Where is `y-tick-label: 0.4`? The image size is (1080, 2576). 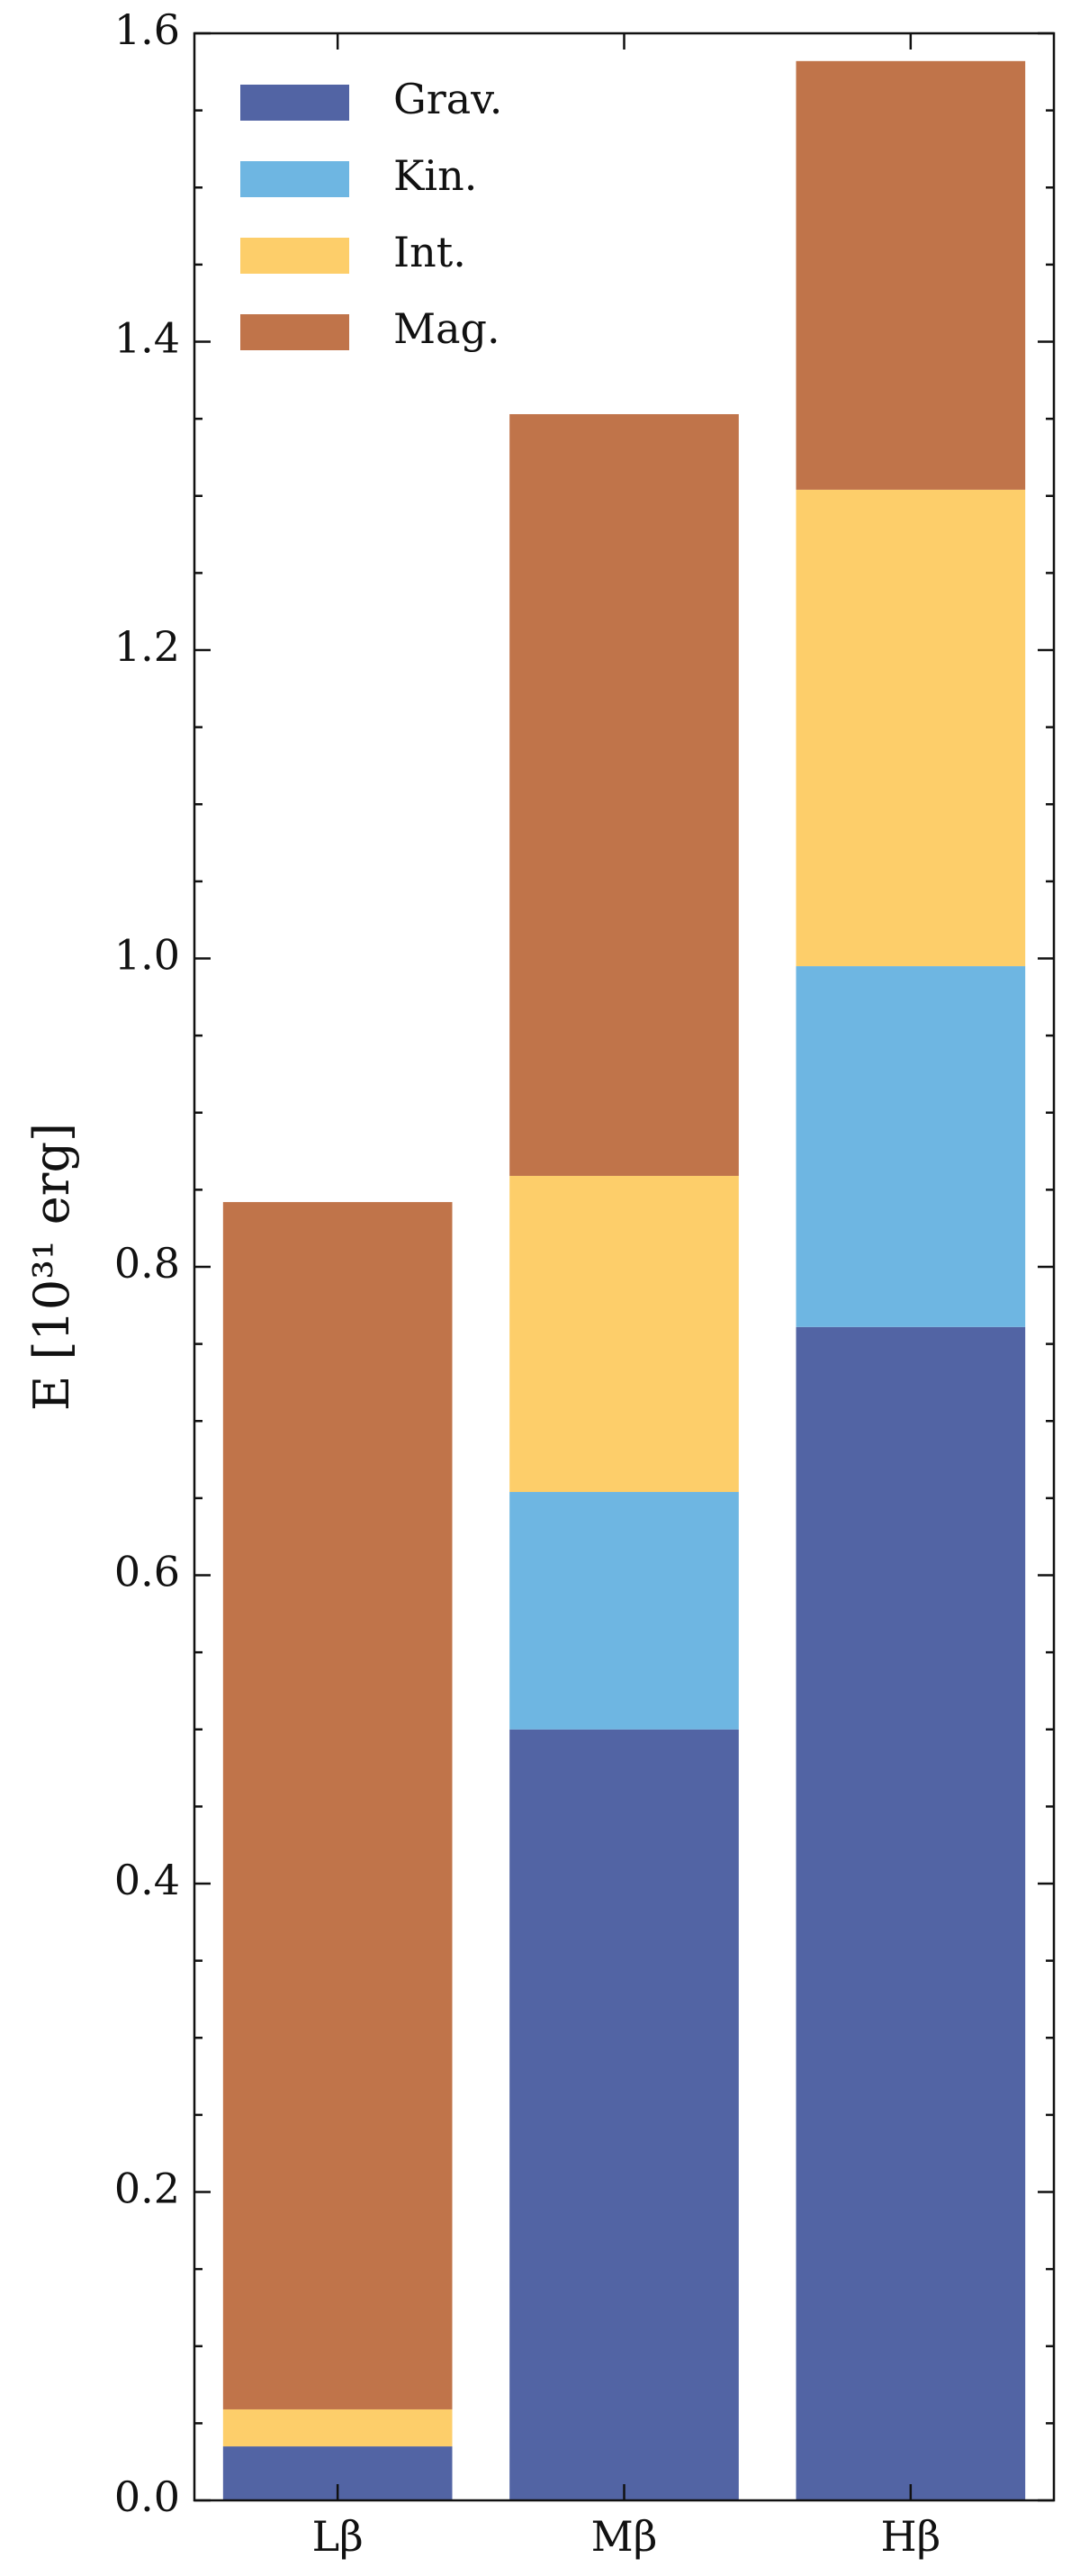 y-tick-label: 0.4 is located at coordinates (147, 1880).